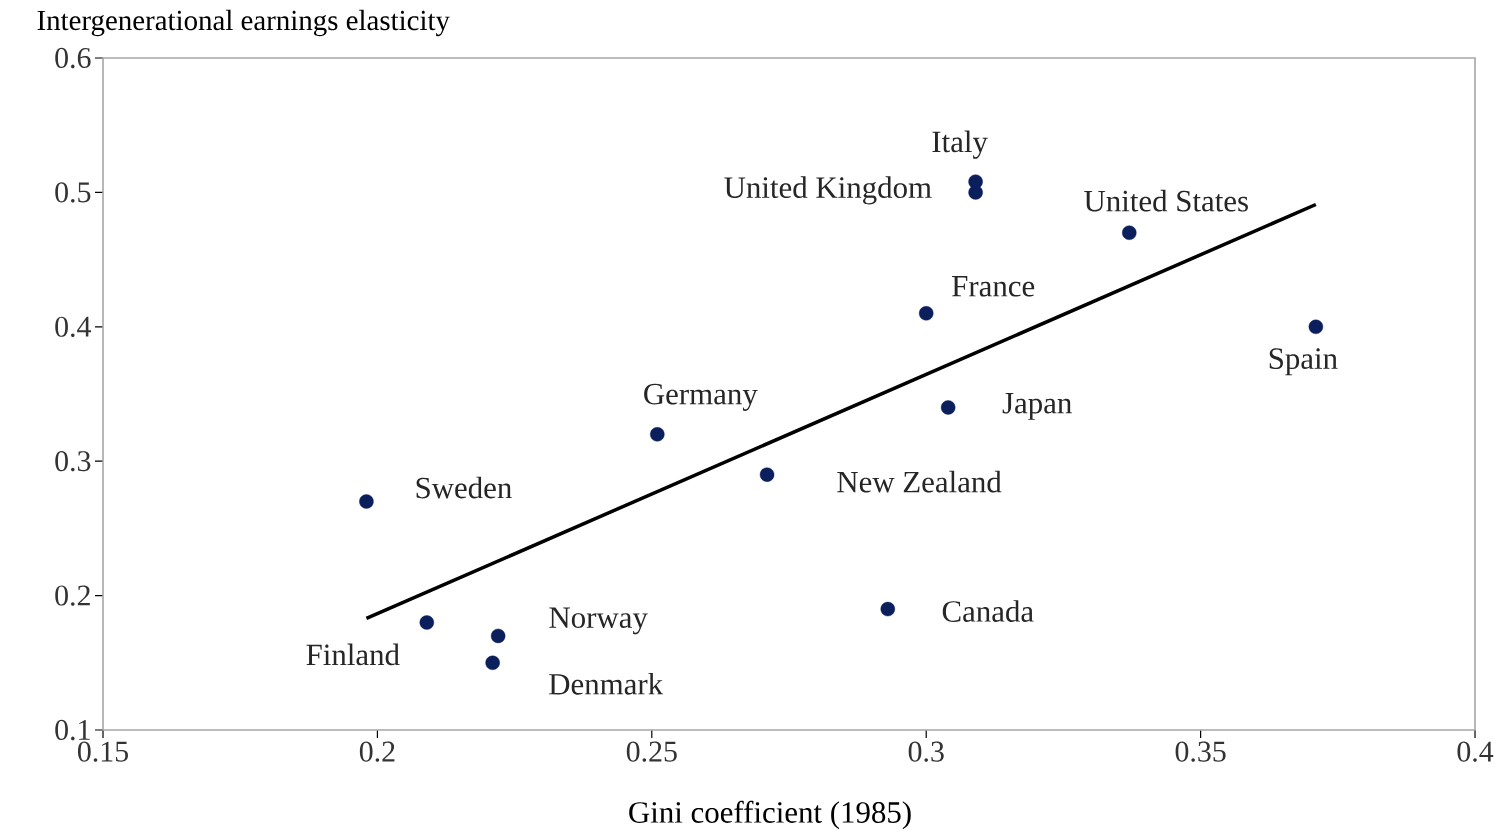  What do you see at coordinates (606, 683) in the screenshot?
I see `annotation: Denmark` at bounding box center [606, 683].